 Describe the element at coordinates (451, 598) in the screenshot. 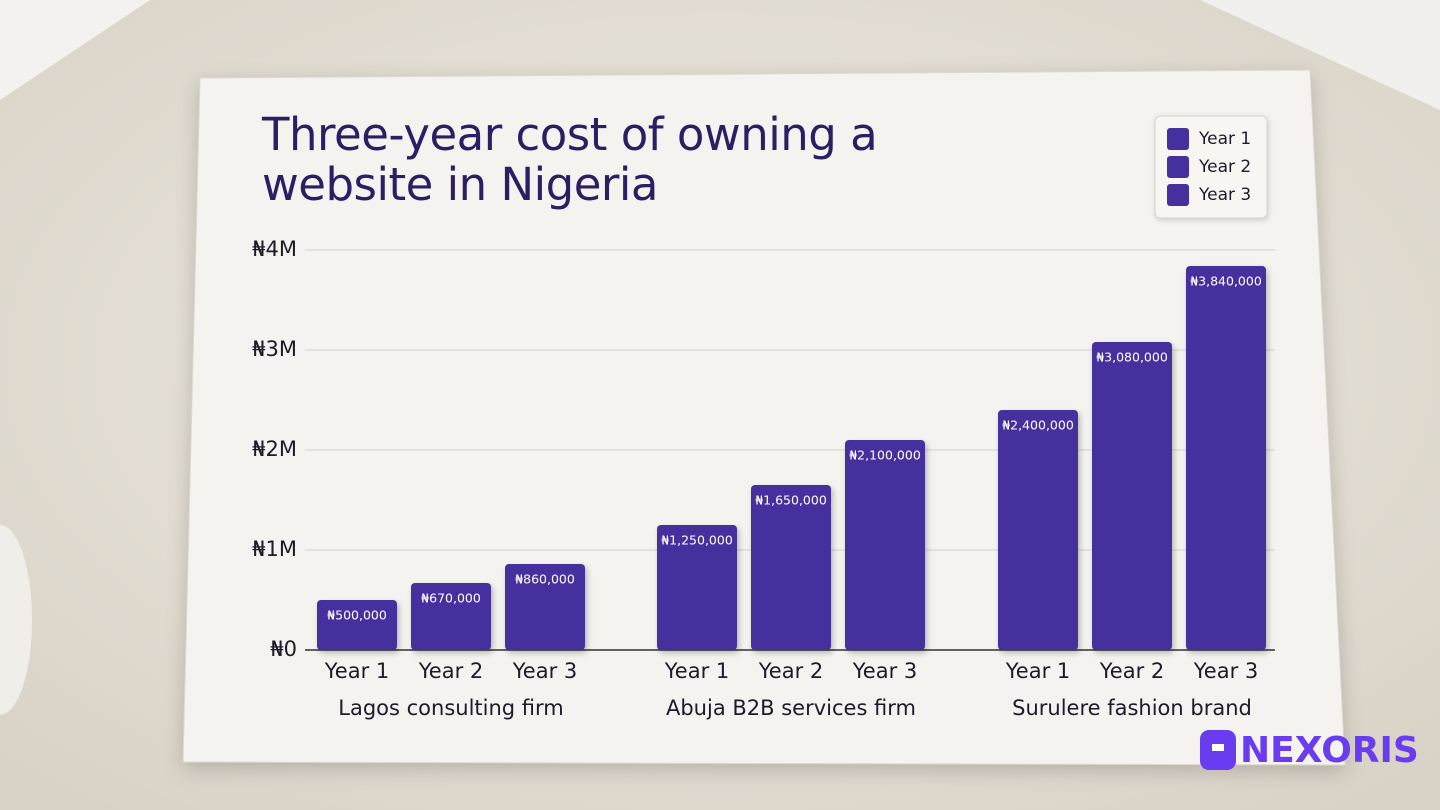

I see `value-label: ₦670,000` at that location.